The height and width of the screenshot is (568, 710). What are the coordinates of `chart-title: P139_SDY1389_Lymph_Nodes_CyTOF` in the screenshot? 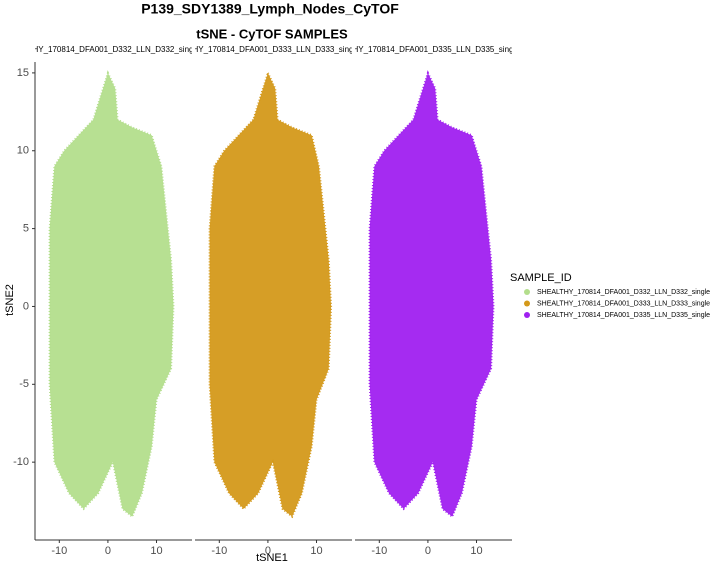 It's located at (270, 9).